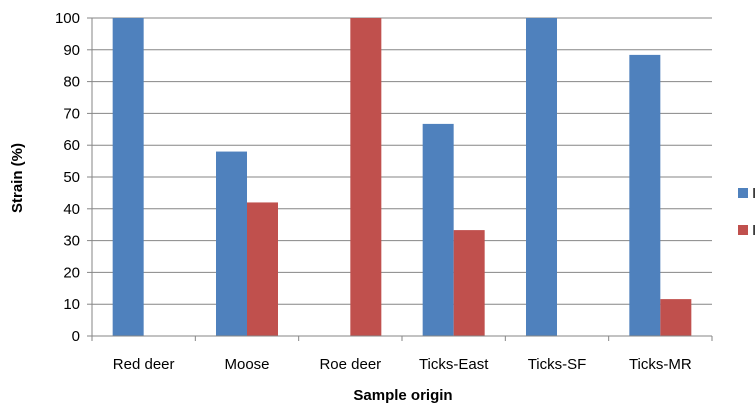  What do you see at coordinates (144, 364) in the screenshot?
I see `x-tick-label: Red deer` at bounding box center [144, 364].